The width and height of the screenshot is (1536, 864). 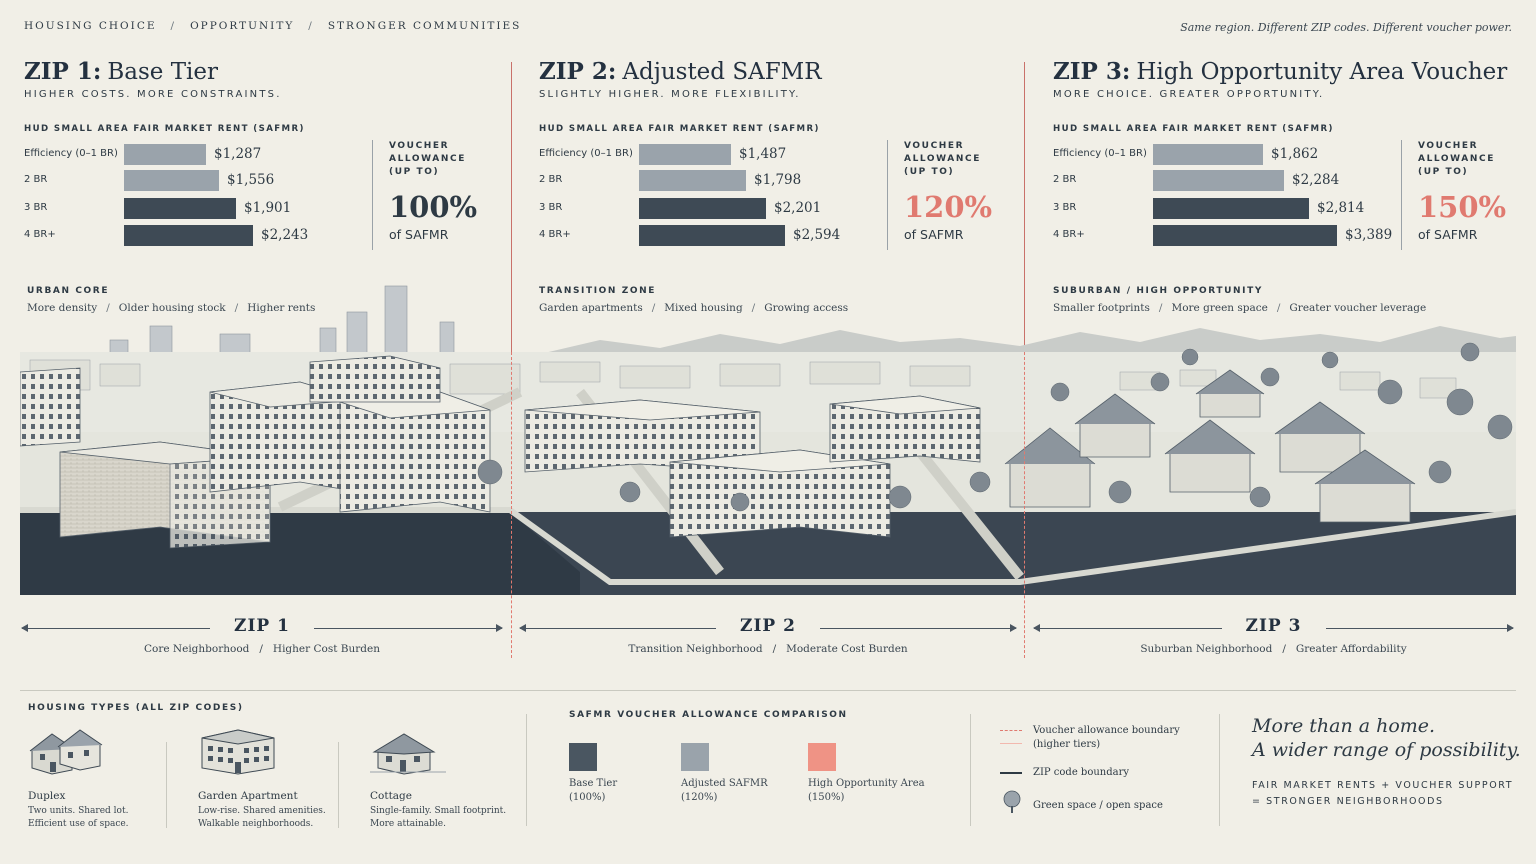 What do you see at coordinates (583, 757) in the screenshot?
I see `swatch-base-tier` at bounding box center [583, 757].